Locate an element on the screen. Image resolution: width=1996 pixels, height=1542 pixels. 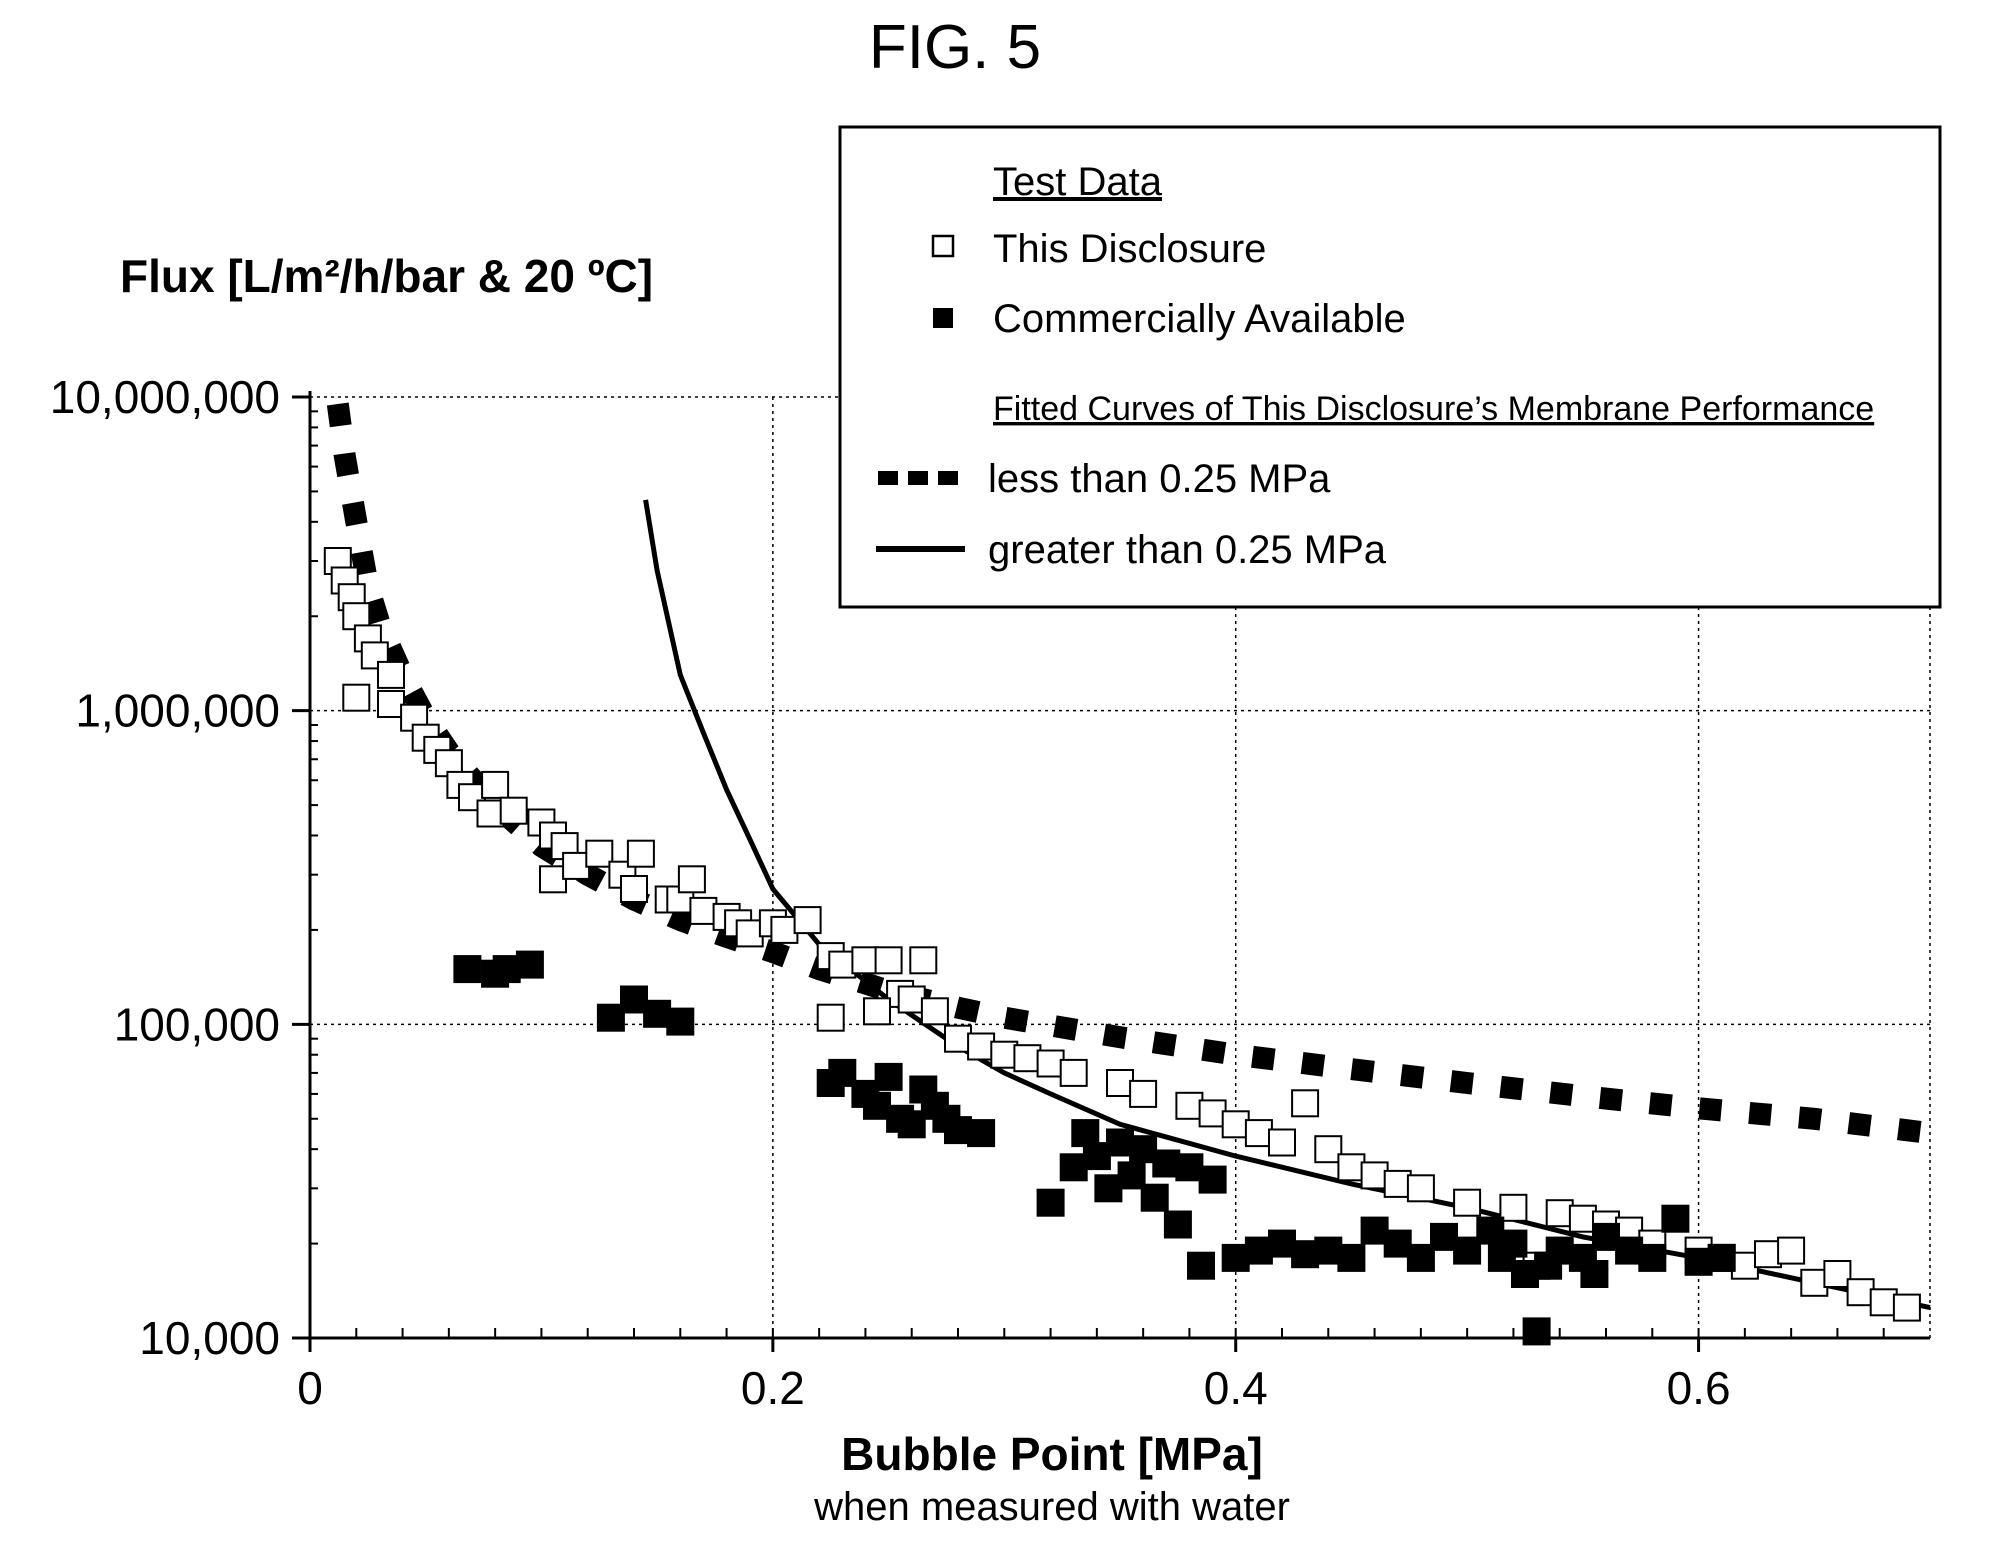
x-tick-label: 0 is located at coordinates (310, 1388).